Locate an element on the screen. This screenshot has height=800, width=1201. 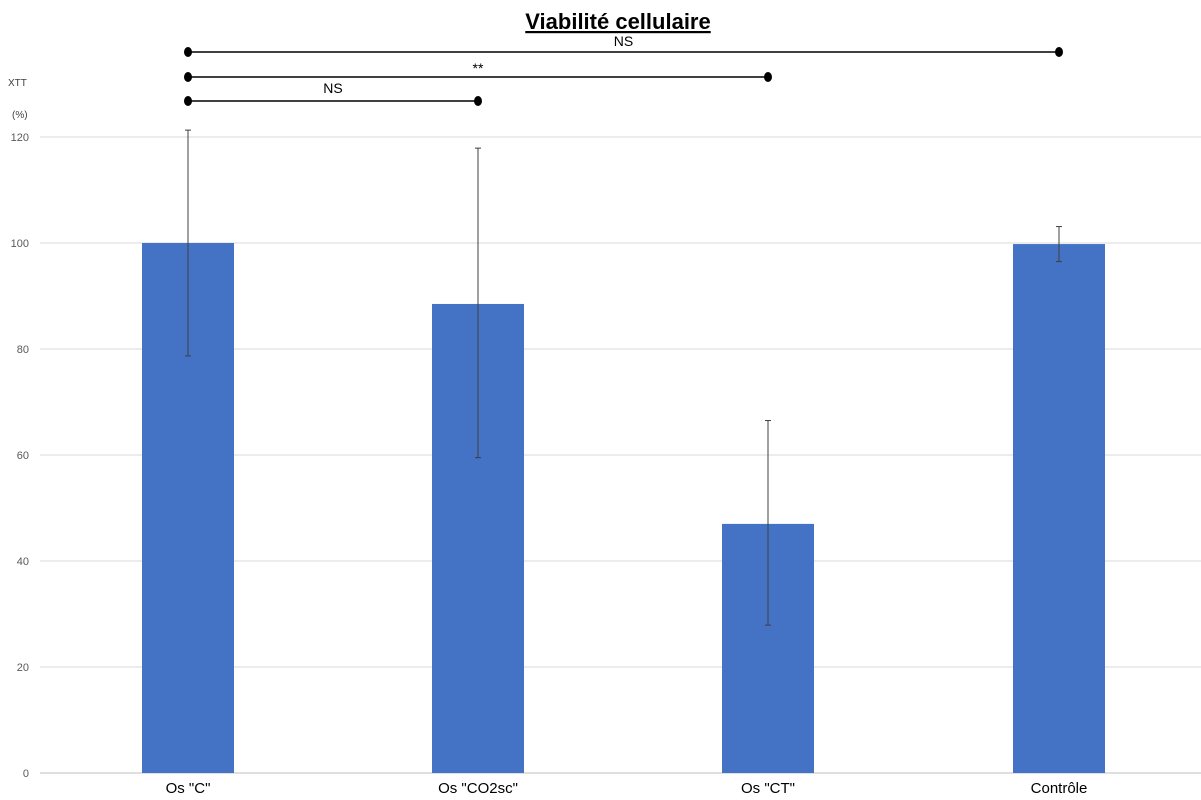
significance-brackets: NS ** NS is located at coordinates (623, 69).